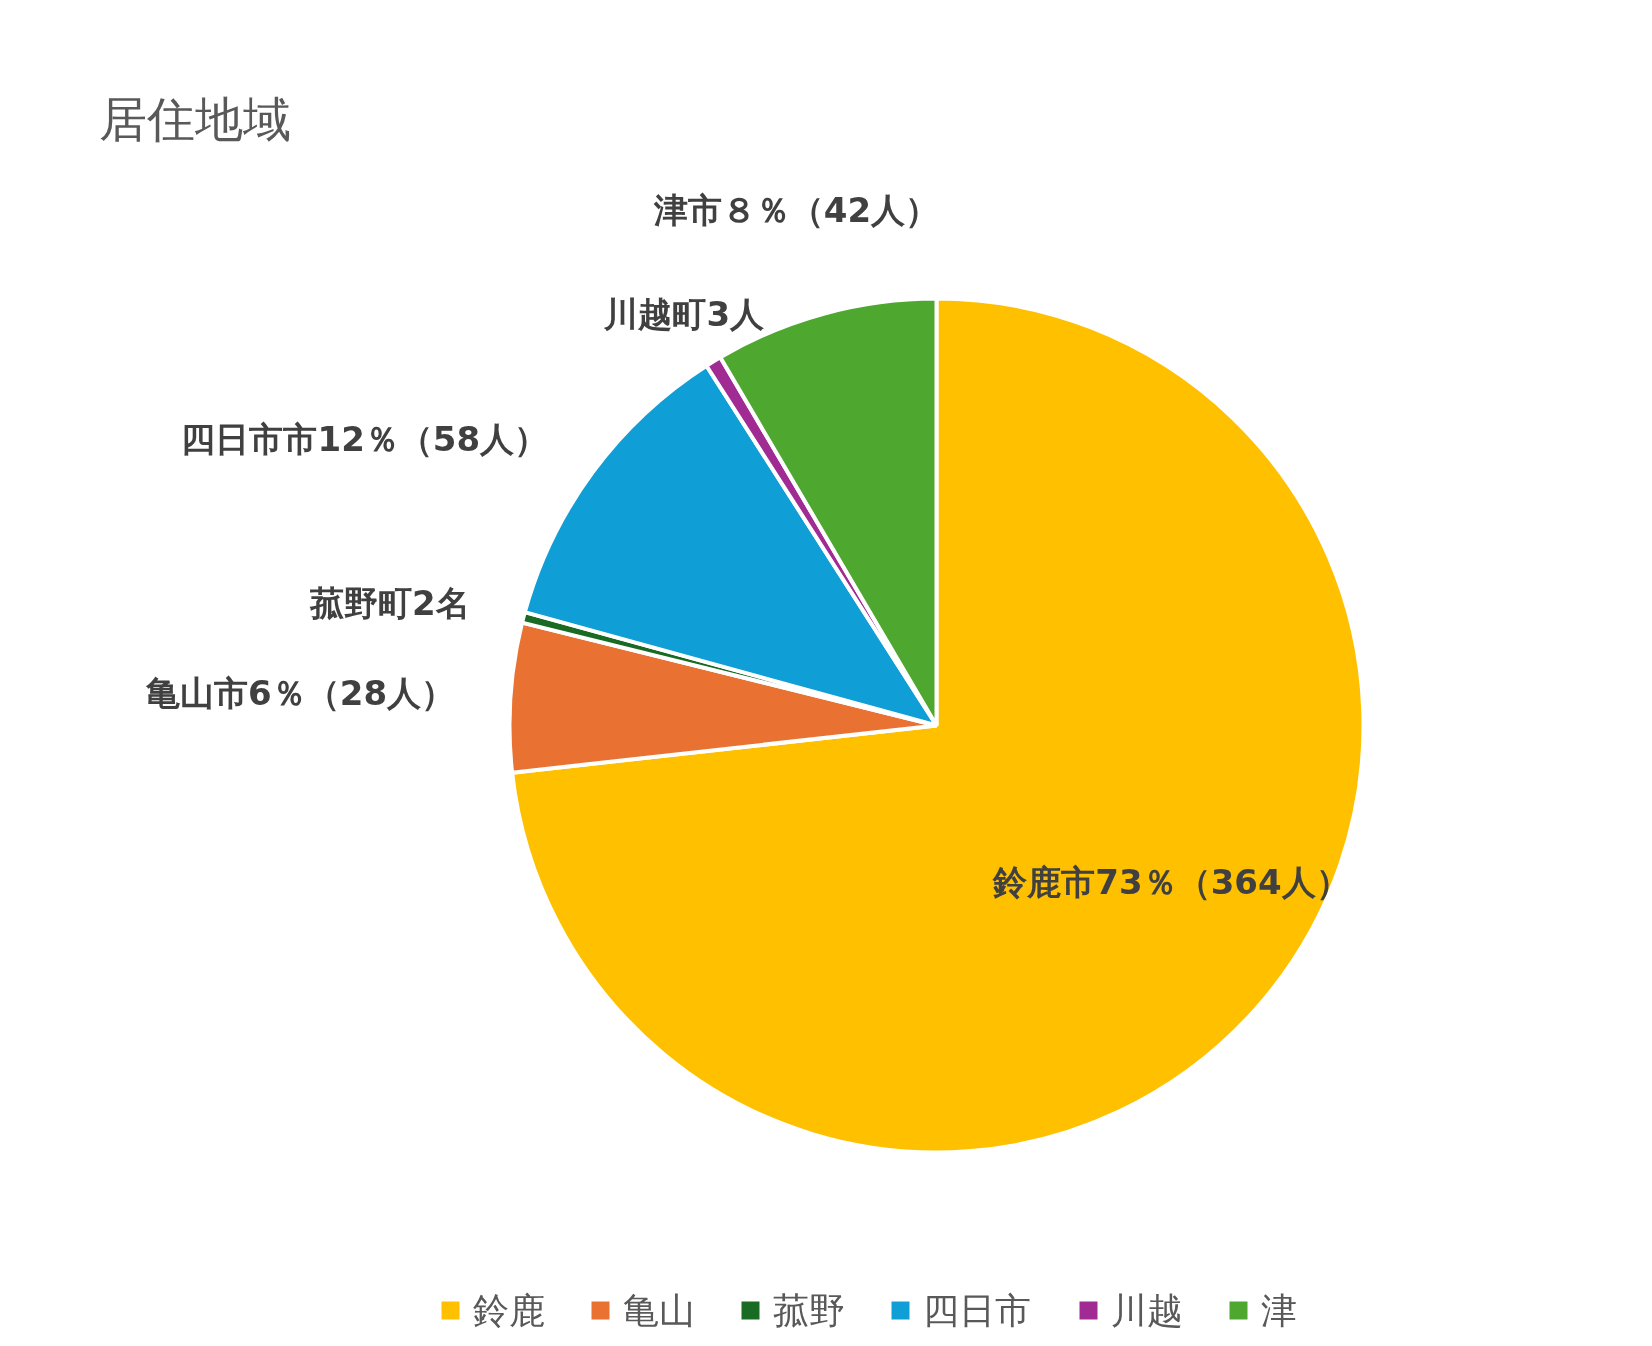  Describe the element at coordinates (1146, 1310) in the screenshot. I see `legend-label: 川越` at that location.